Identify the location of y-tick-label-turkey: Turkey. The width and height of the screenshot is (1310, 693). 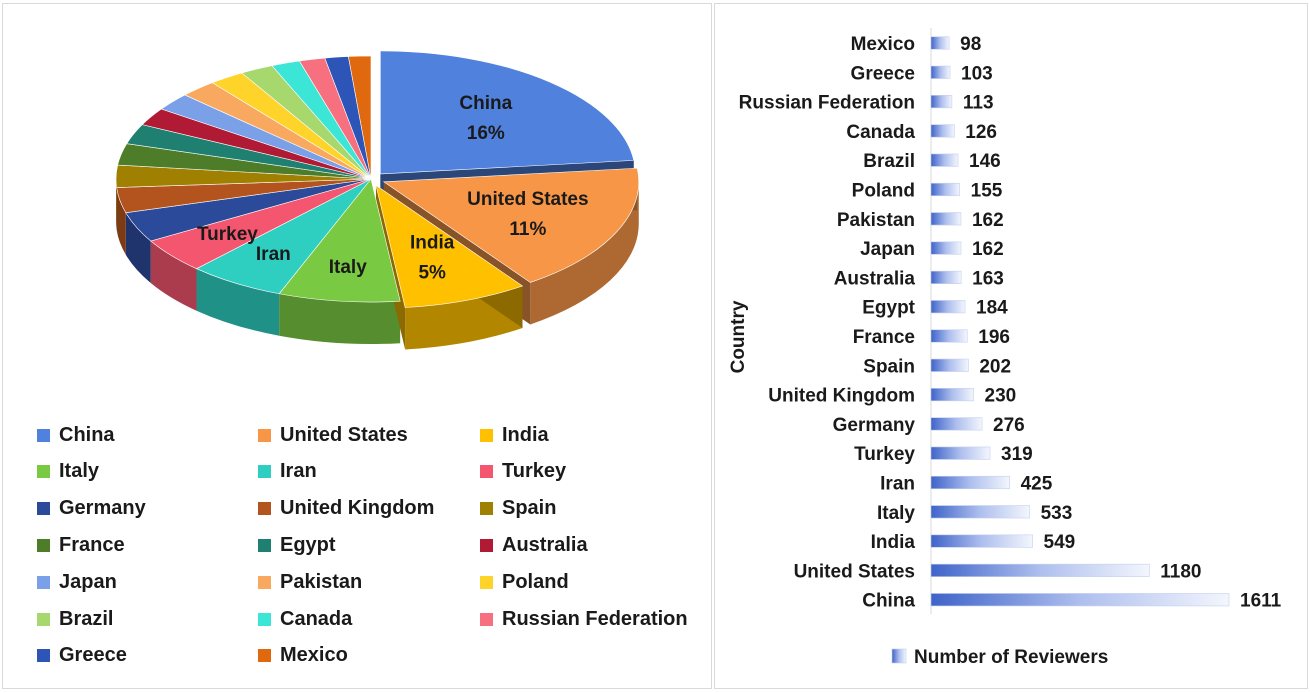
(884, 454).